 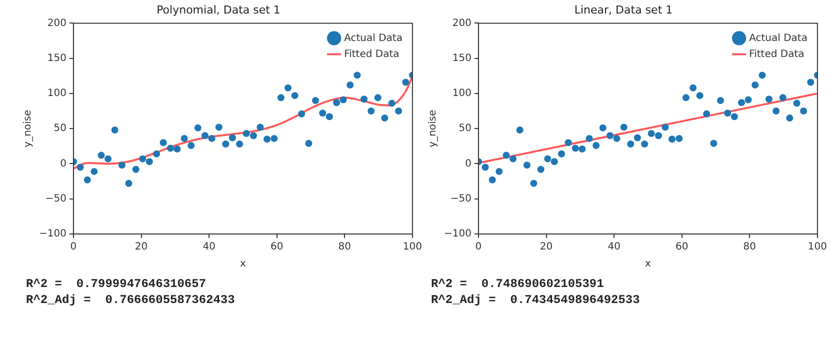 What do you see at coordinates (776, 54) in the screenshot?
I see `legend-label: Fitted Data` at bounding box center [776, 54].